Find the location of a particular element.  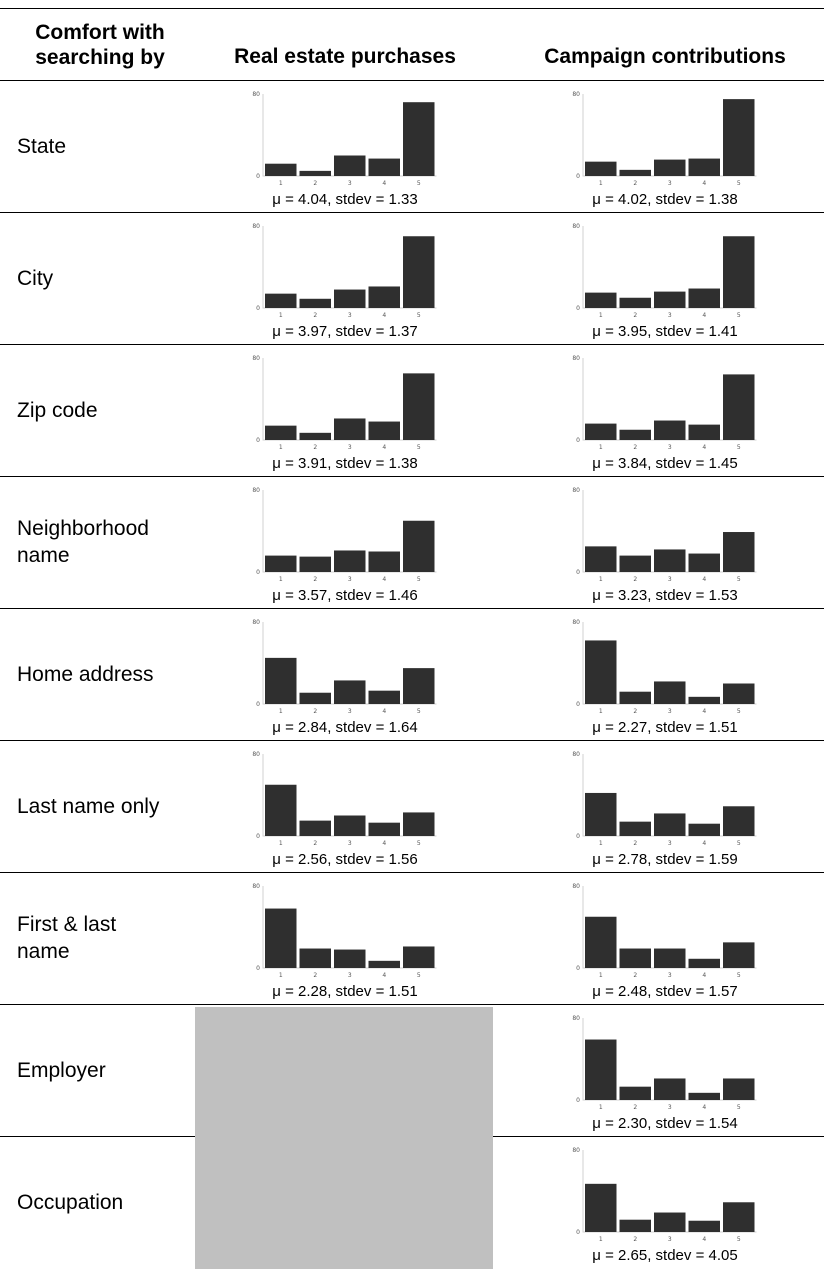

summary-stats: μ = 2.48, stdev = 1.57 is located at coordinates (665, 991).